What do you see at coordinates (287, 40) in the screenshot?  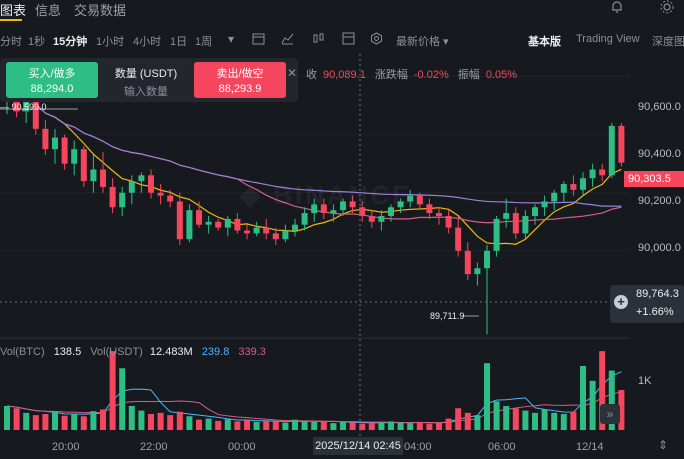 I see `indicator-icon` at bounding box center [287, 40].